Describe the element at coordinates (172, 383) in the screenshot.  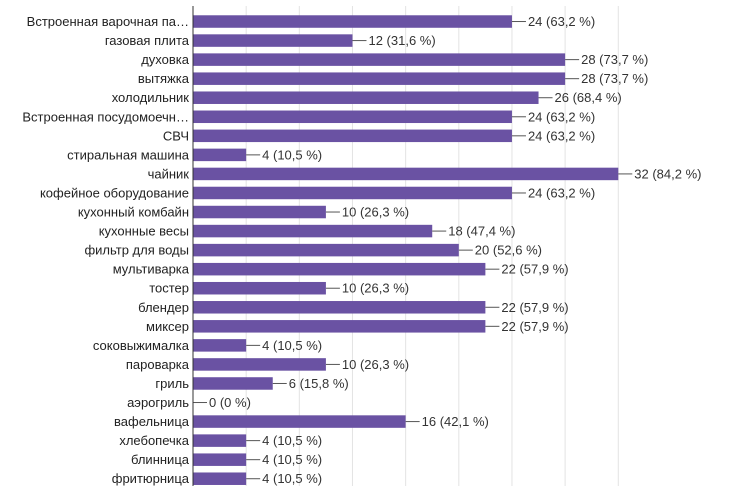
I see `category-tick-label: гриль` at that location.